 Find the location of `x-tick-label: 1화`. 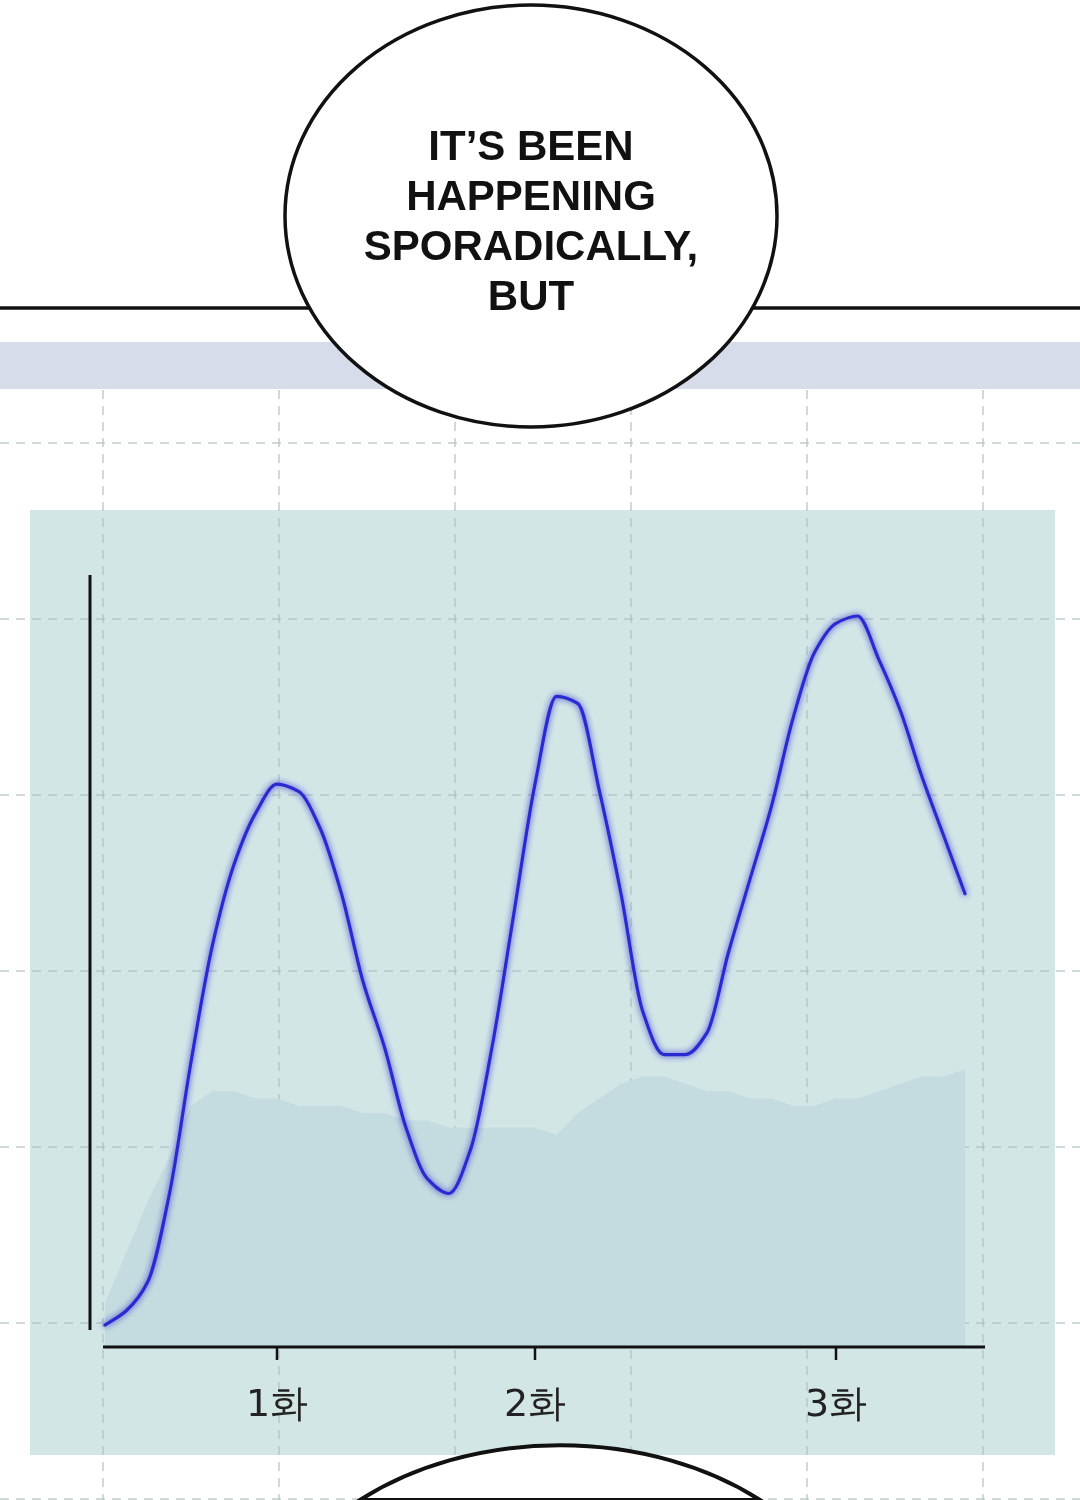

x-tick-label: 1화 is located at coordinates (277, 1403).